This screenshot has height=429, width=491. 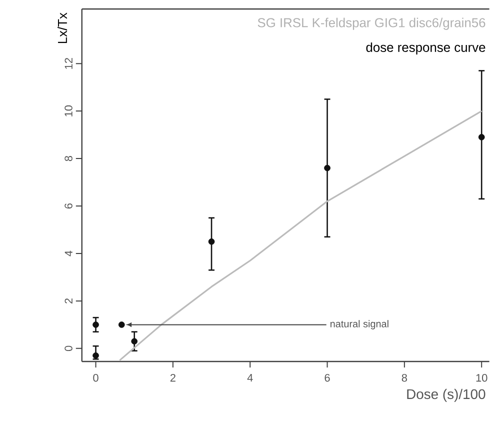 I want to click on x-tick-label: 6, so click(x=327, y=378).